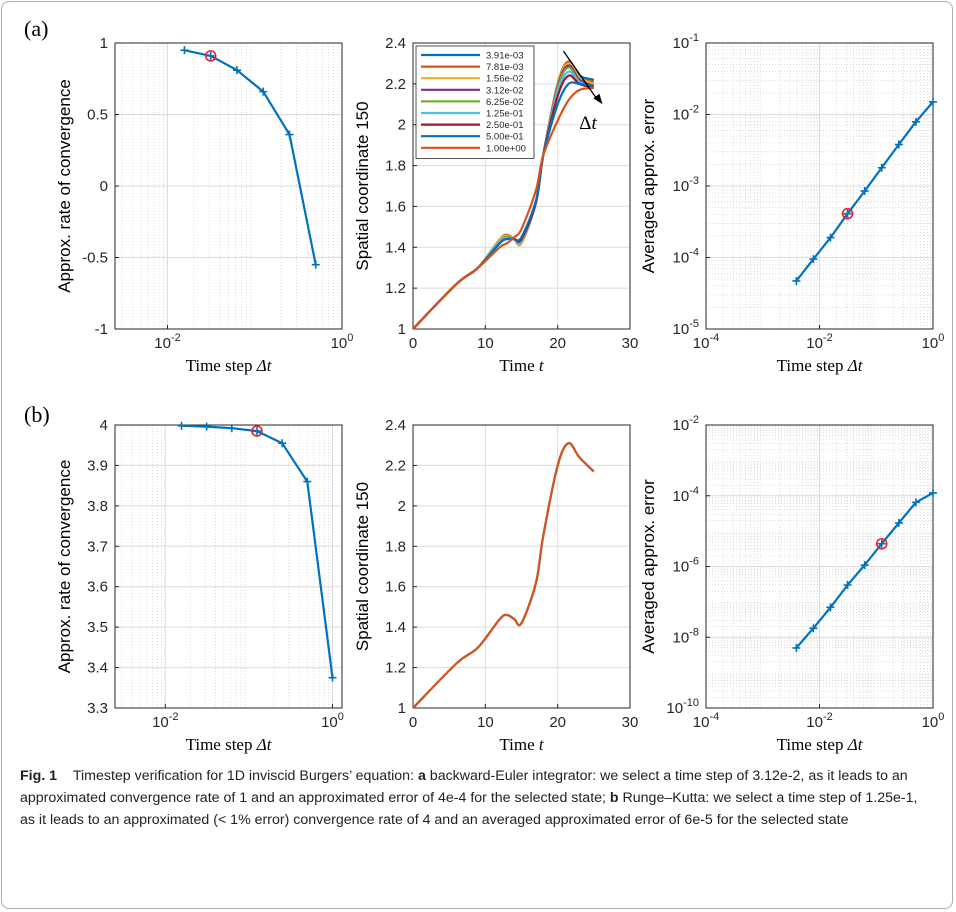 Image resolution: width=956 pixels, height=912 pixels. Describe the element at coordinates (686, 495) in the screenshot. I see `y-tick-label: 10⁻⁴` at that location.